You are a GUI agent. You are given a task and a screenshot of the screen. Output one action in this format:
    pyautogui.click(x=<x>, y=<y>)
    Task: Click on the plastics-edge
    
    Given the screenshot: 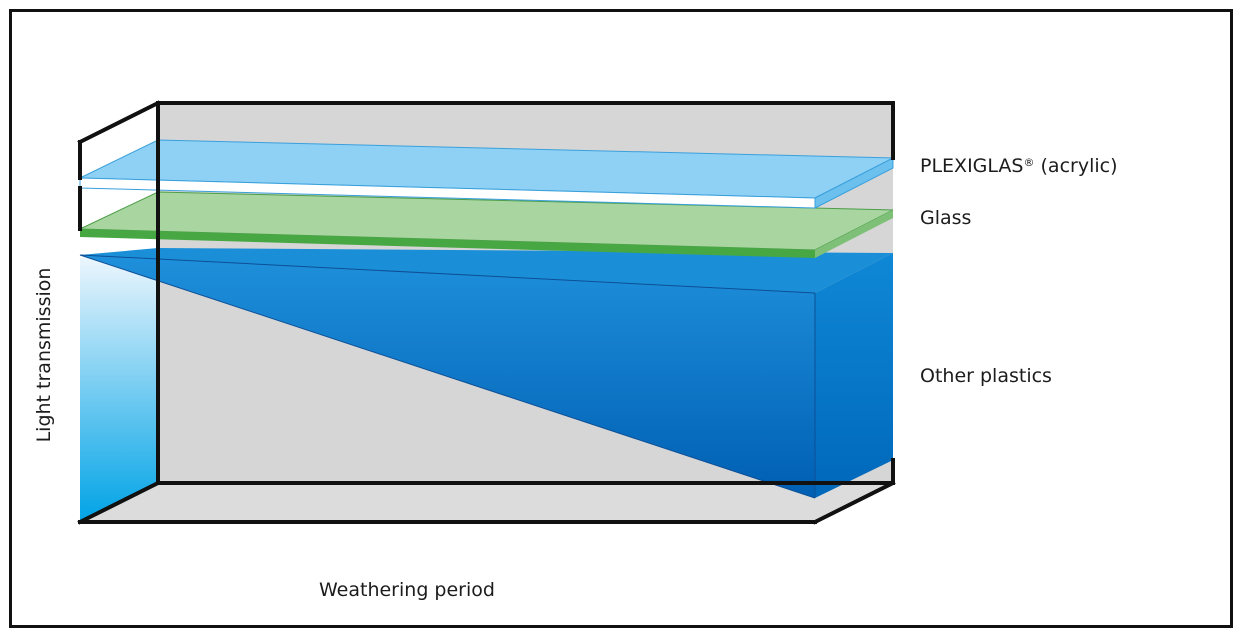 What is the action you would take?
    pyautogui.click(x=447, y=274)
    